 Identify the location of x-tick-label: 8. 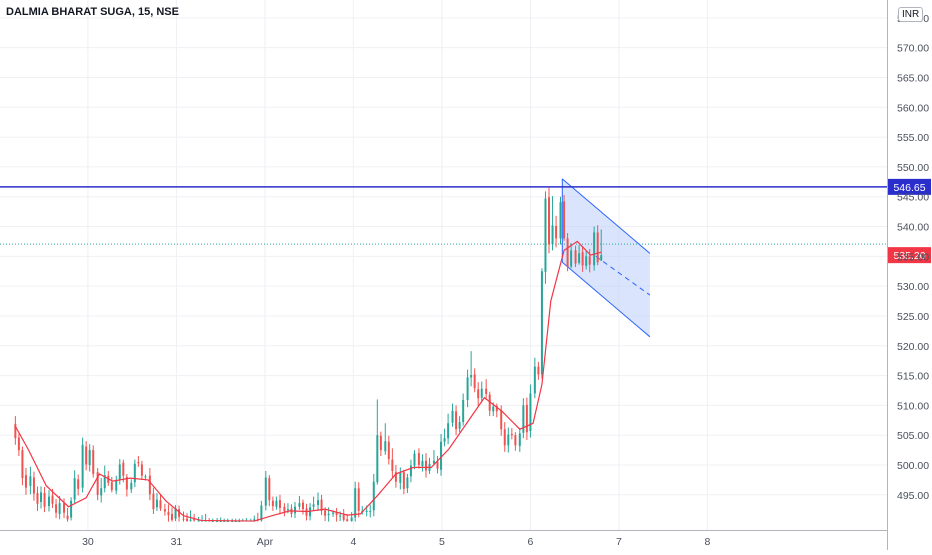
(707, 542).